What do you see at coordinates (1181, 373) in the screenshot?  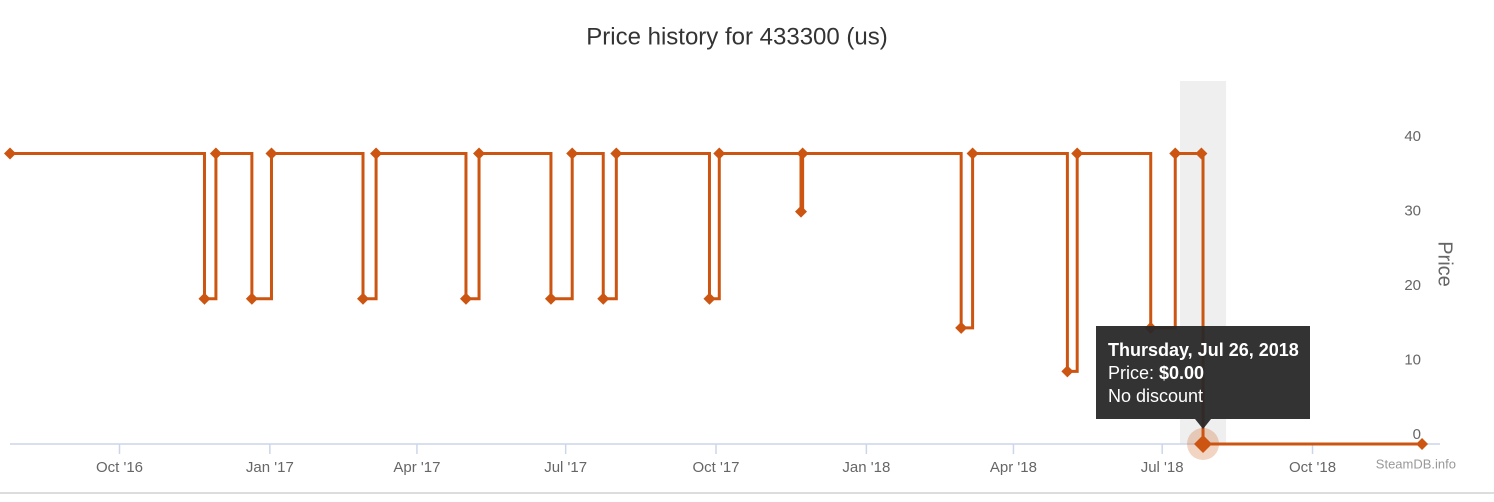 I see `tooltip-price-value: $0.00` at bounding box center [1181, 373].